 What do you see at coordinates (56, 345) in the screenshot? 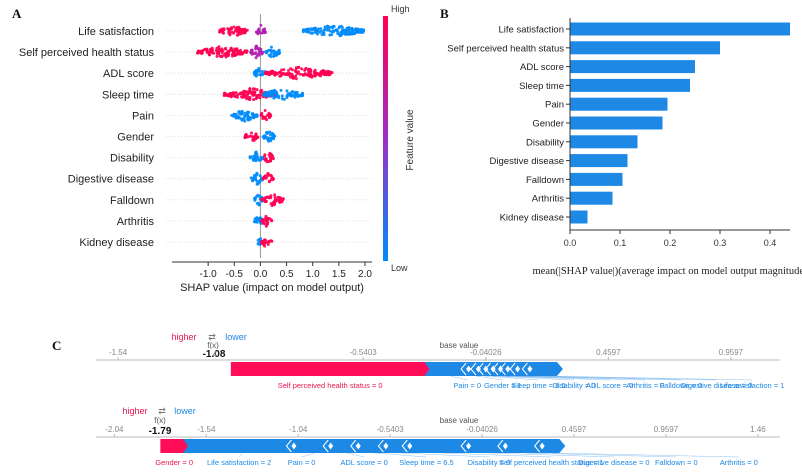
I see `panel-label-c: C` at bounding box center [56, 345].